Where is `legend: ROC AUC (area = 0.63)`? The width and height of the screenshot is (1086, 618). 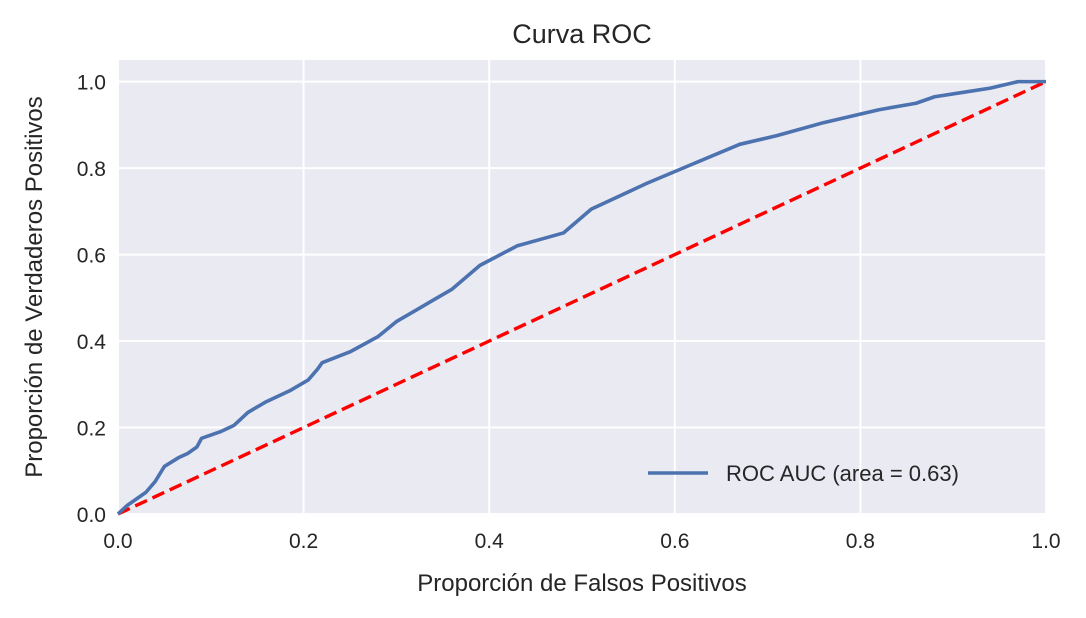 legend: ROC AUC (area = 0.63) is located at coordinates (803, 473).